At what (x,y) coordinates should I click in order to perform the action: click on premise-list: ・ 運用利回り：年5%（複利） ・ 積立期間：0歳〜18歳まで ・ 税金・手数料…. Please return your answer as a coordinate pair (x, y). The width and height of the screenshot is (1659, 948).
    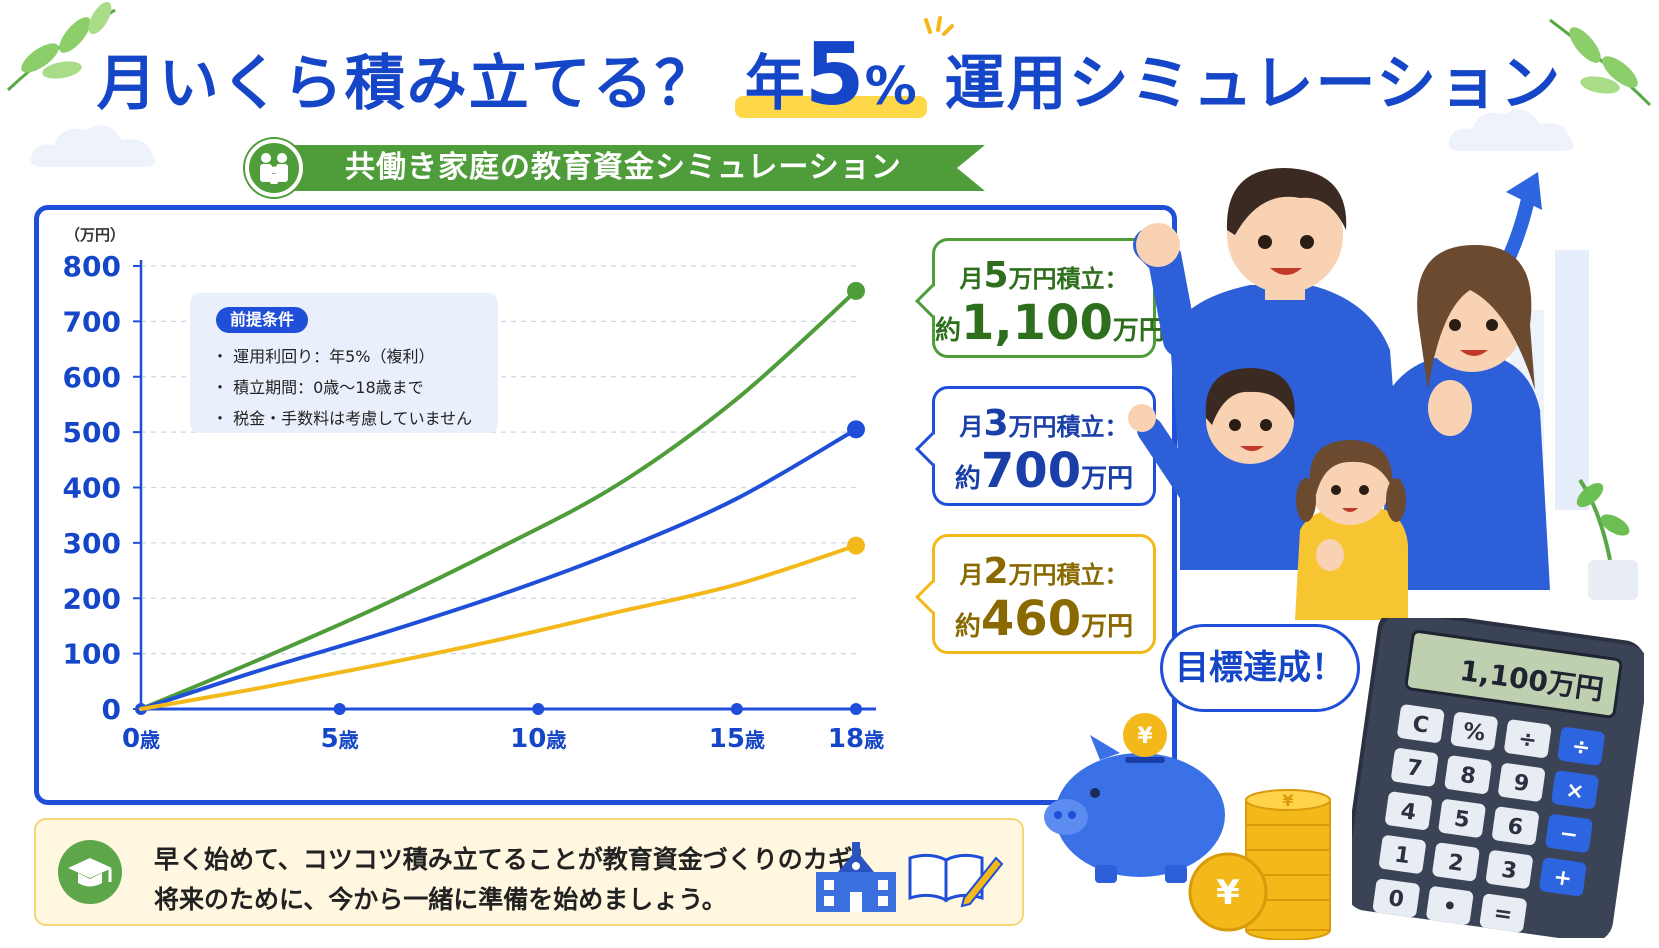
    Looking at the image, I should click on (342, 387).